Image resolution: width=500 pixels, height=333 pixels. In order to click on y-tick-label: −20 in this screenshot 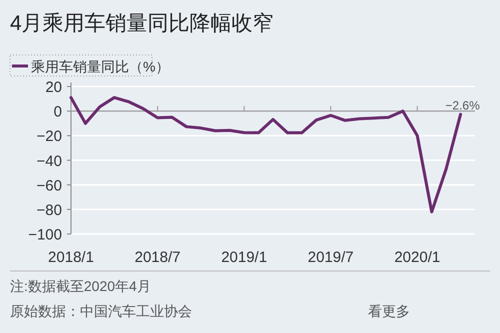, I will do `click(49, 137)`.